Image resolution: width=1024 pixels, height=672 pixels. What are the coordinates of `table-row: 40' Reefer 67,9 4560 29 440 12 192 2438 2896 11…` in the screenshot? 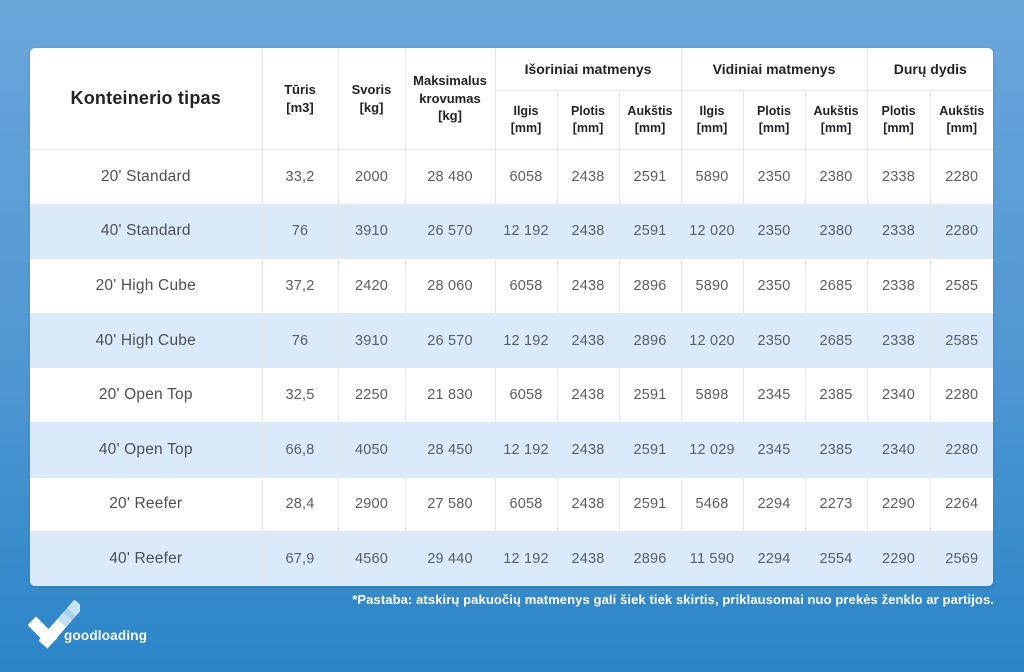 It's located at (511, 558).